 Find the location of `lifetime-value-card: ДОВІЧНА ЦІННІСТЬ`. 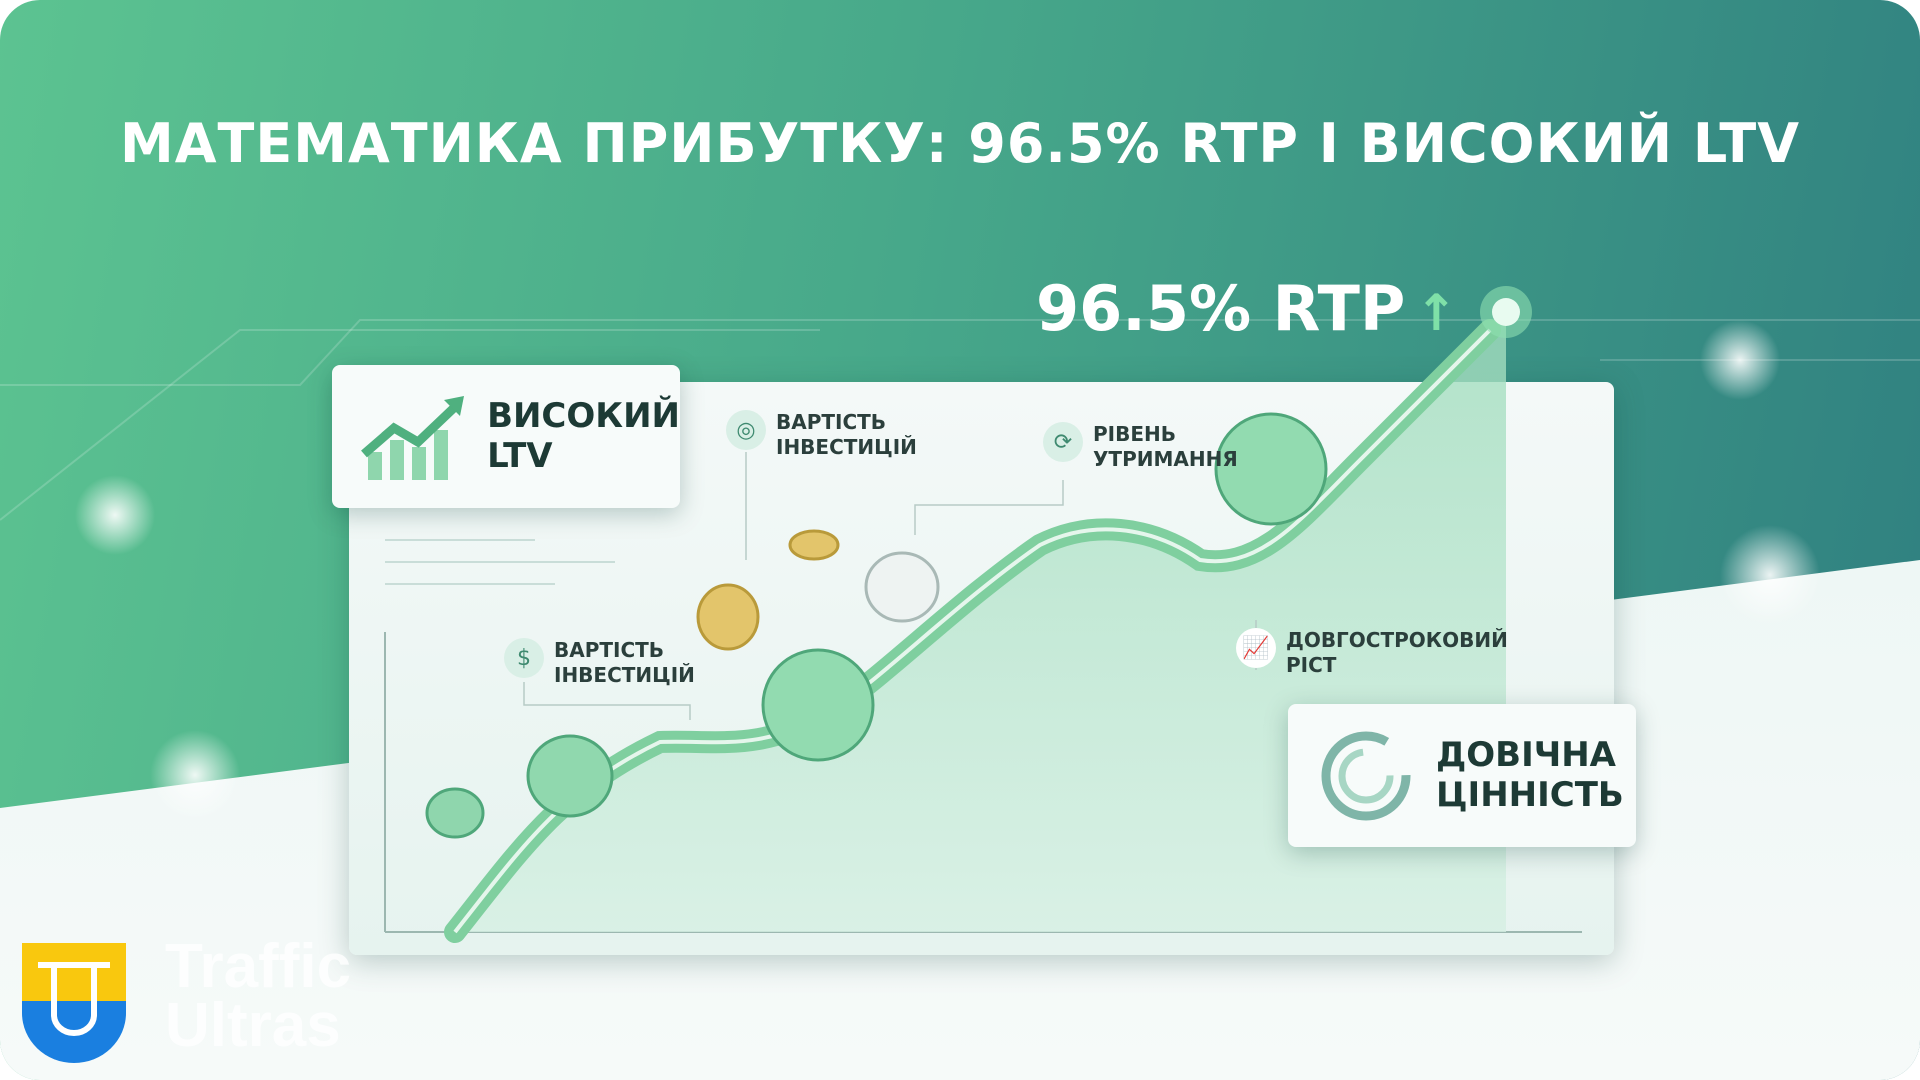

lifetime-value-card: ДОВІЧНА ЦІННІСТЬ is located at coordinates (1462, 775).